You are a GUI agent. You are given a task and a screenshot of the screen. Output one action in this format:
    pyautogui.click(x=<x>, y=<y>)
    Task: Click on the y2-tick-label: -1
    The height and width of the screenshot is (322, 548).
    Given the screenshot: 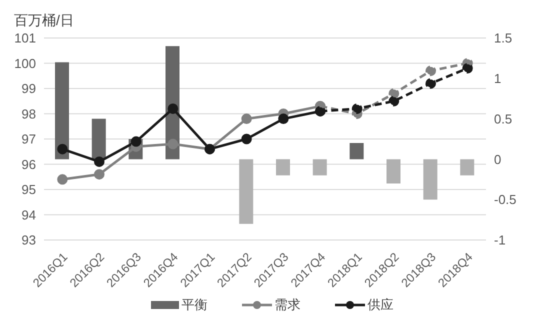 What is the action you would take?
    pyautogui.click(x=500, y=240)
    